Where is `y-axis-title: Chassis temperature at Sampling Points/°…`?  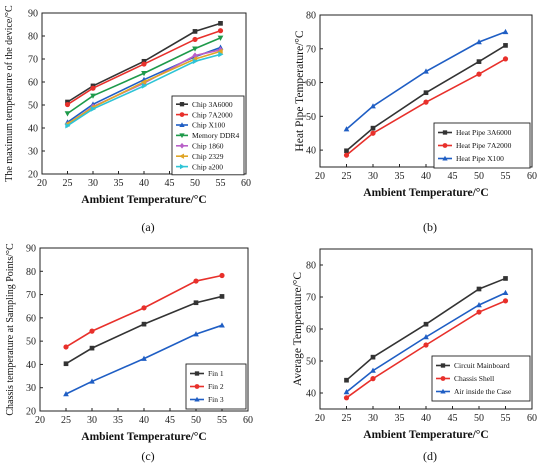
y-axis-title: Chassis temperature at Sampling Points/°… is located at coordinates (10, 329).